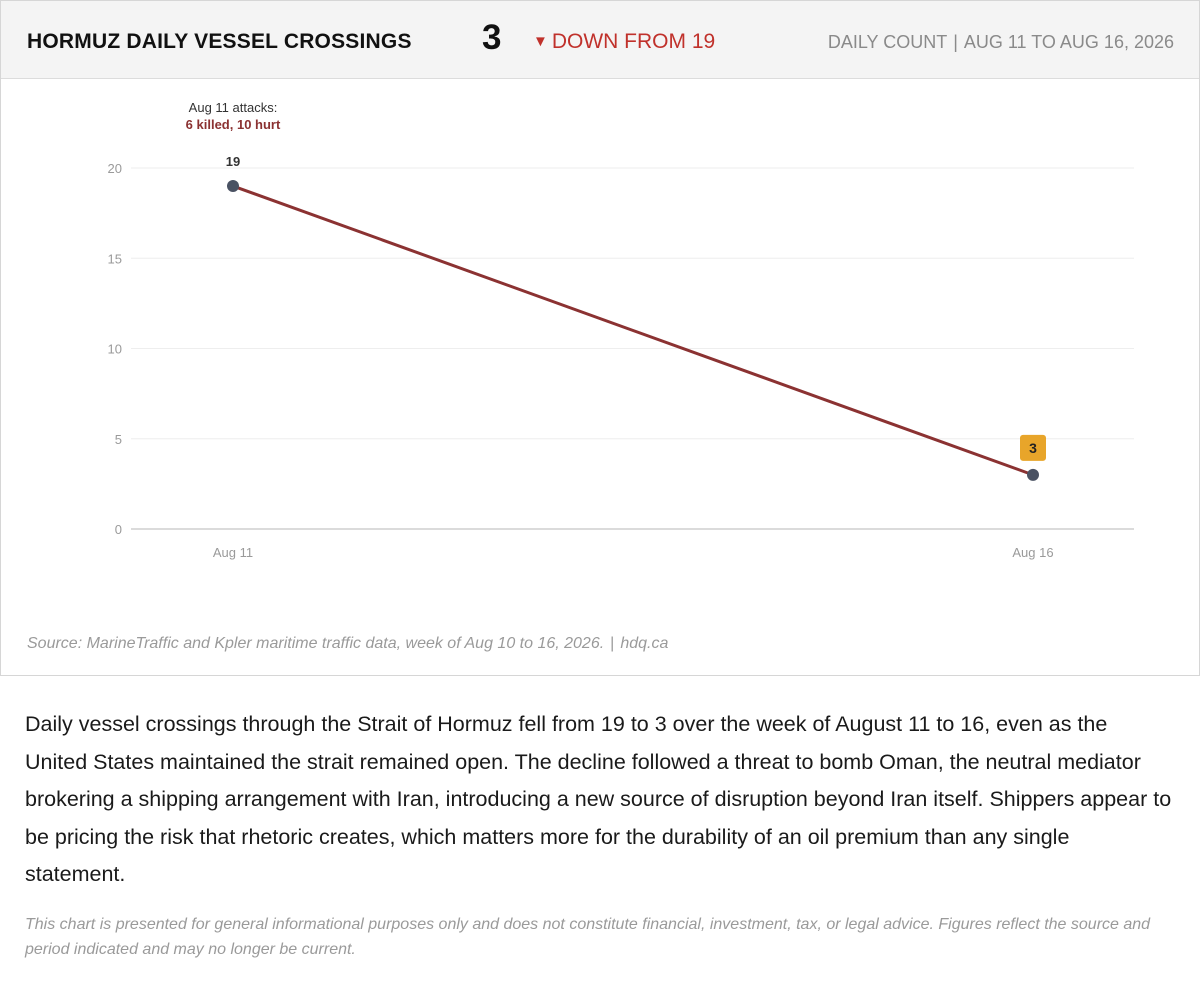 This screenshot has height=1001, width=1200. Describe the element at coordinates (233, 552) in the screenshot. I see `x-tick-label: Aug 11` at that location.